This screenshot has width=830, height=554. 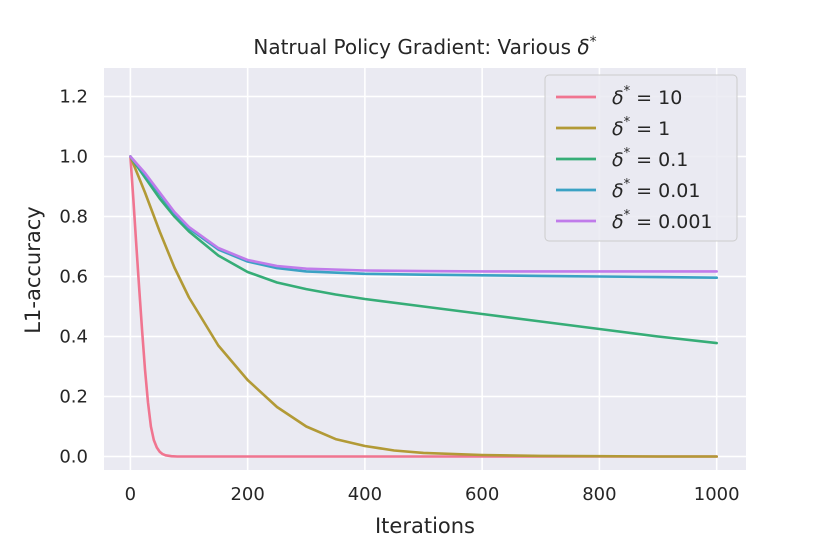 What do you see at coordinates (33, 269) in the screenshot?
I see `y-axis-label: L1-accuracy` at bounding box center [33, 269].